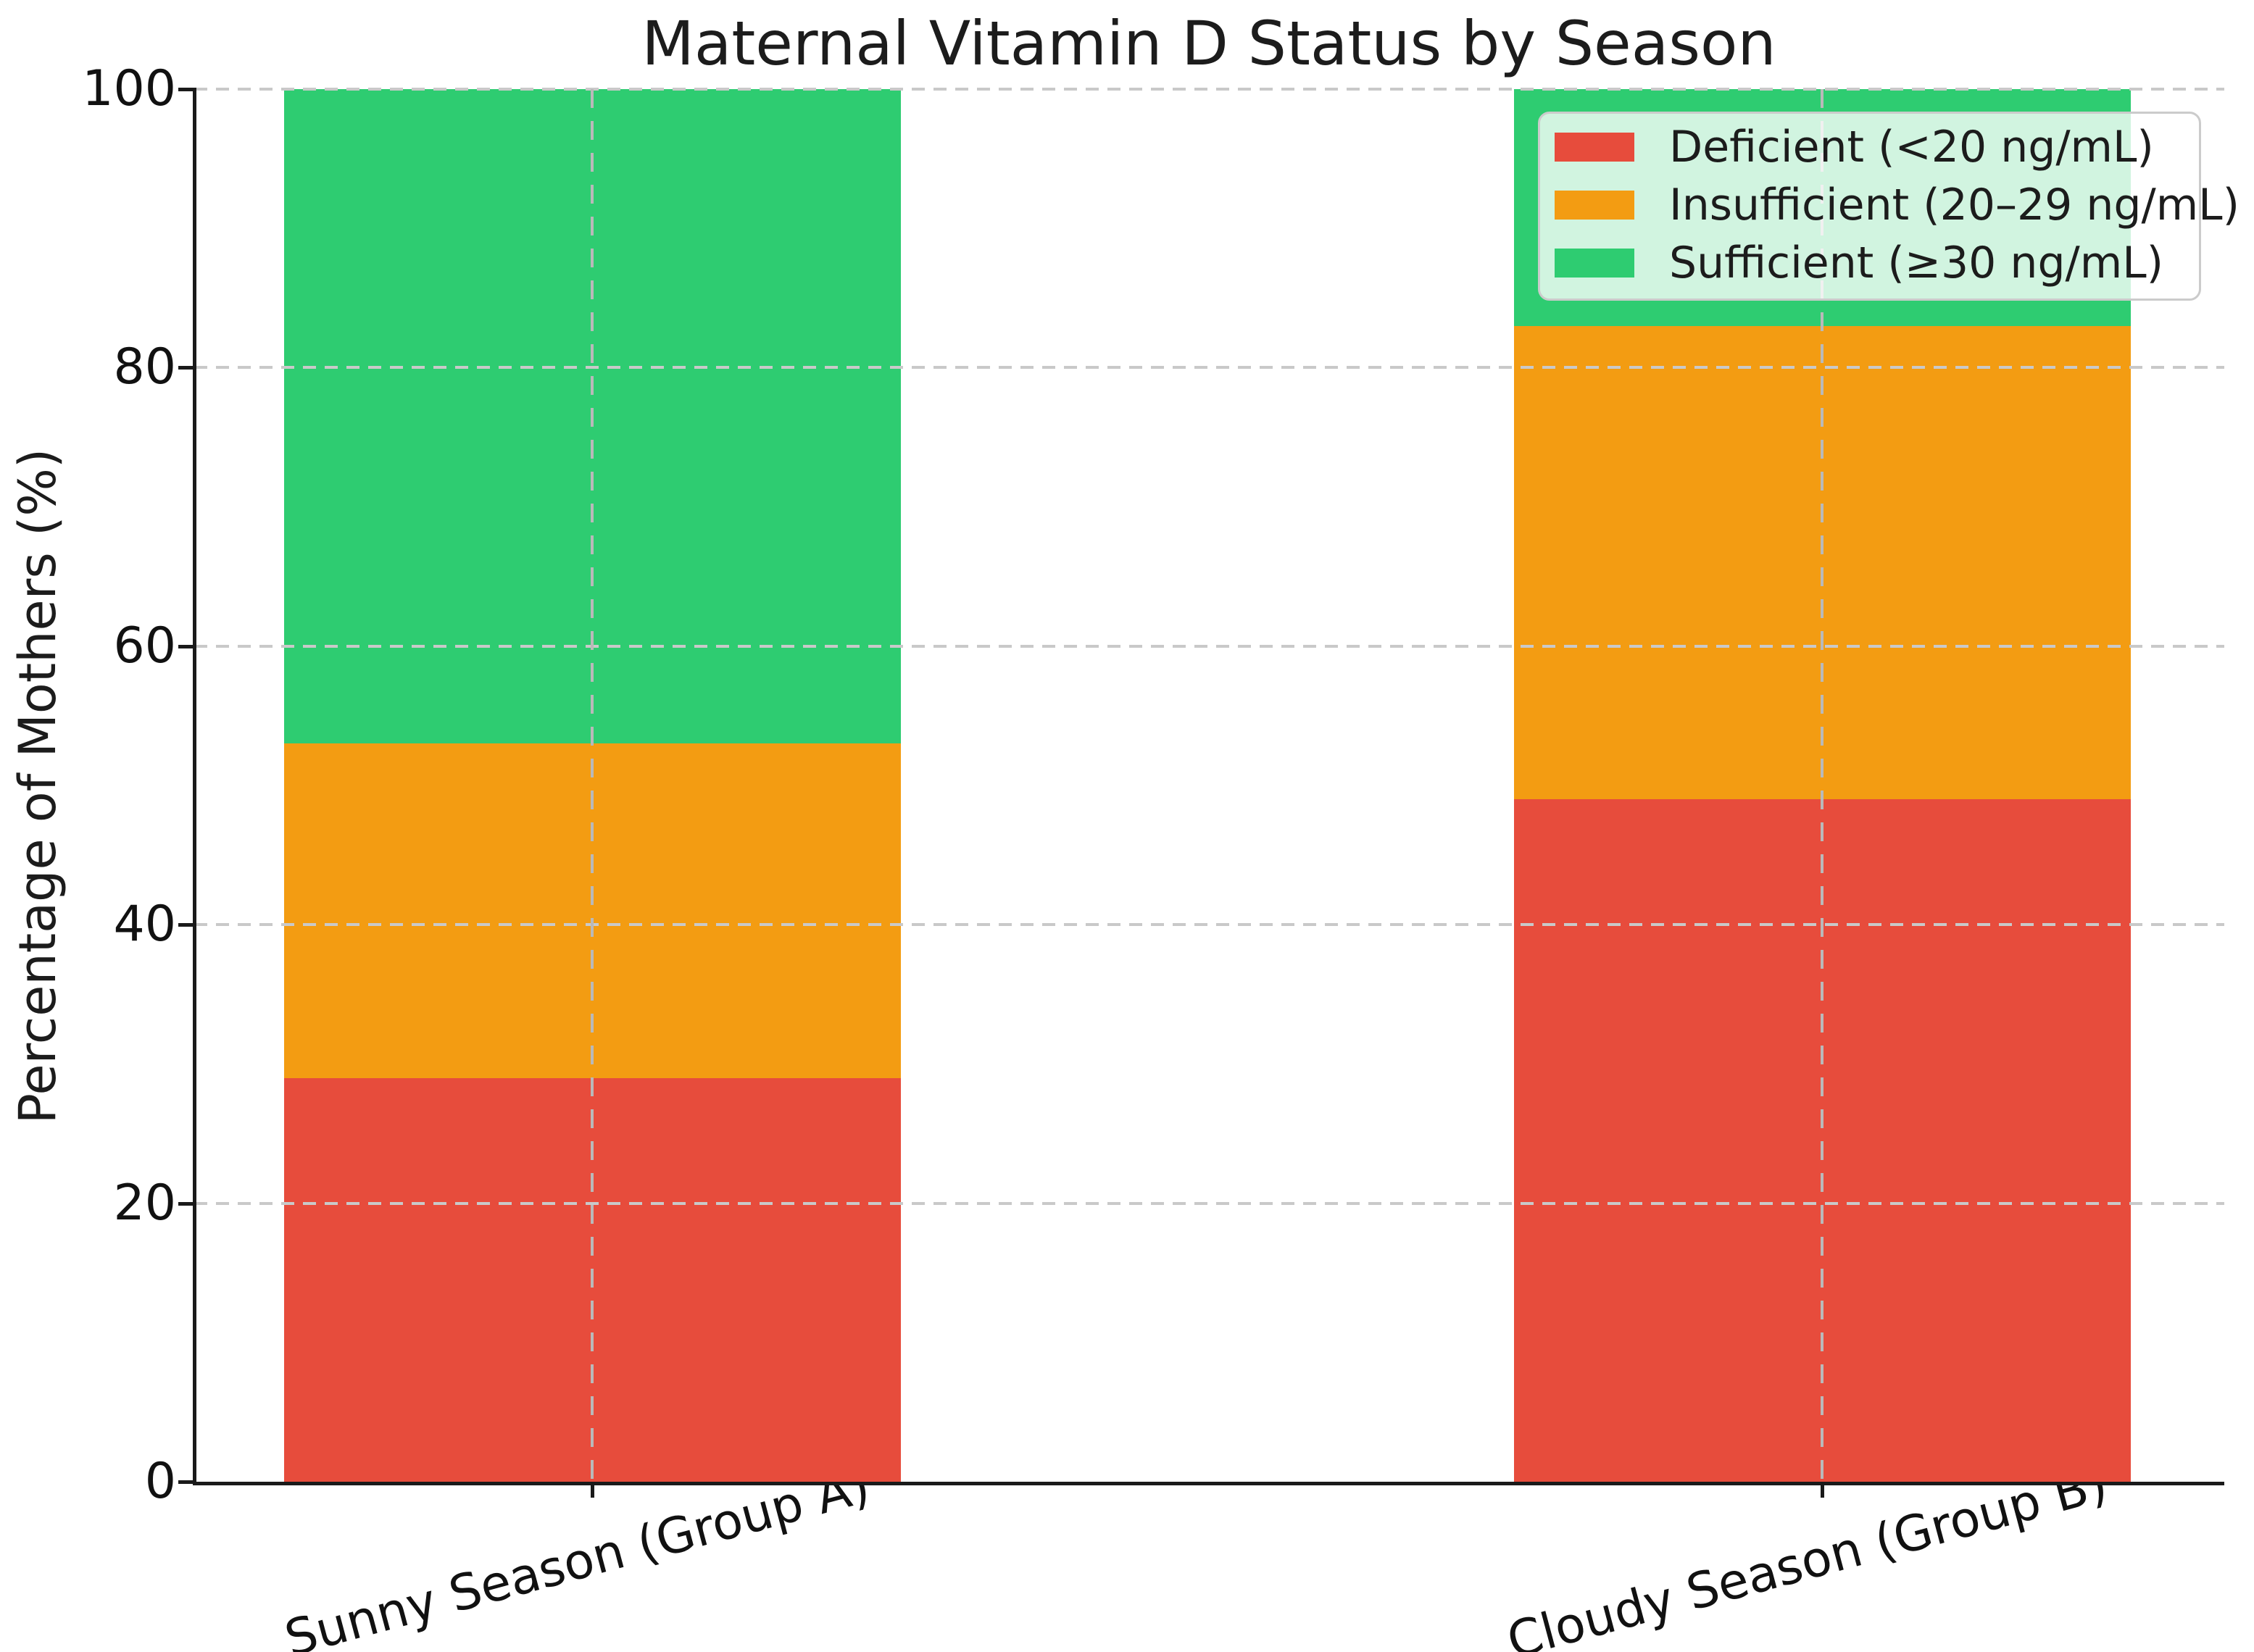 The image size is (2254, 1652). What do you see at coordinates (1911, 147) in the screenshot?
I see `legend-label: Deficient (<20 ng/mL)` at bounding box center [1911, 147].